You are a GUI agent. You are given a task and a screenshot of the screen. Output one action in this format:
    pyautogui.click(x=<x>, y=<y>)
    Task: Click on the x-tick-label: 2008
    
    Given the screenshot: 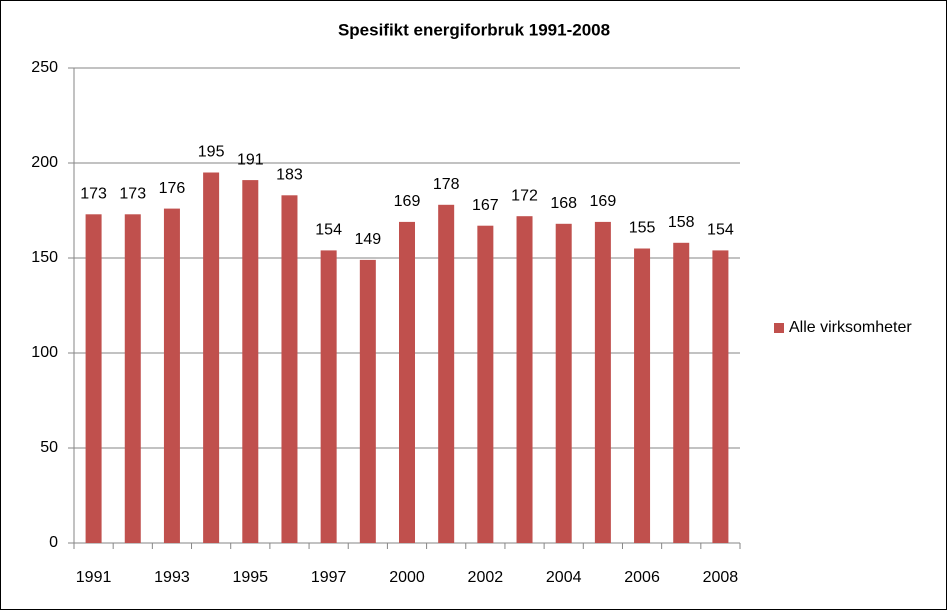 What is the action you would take?
    pyautogui.click(x=721, y=577)
    